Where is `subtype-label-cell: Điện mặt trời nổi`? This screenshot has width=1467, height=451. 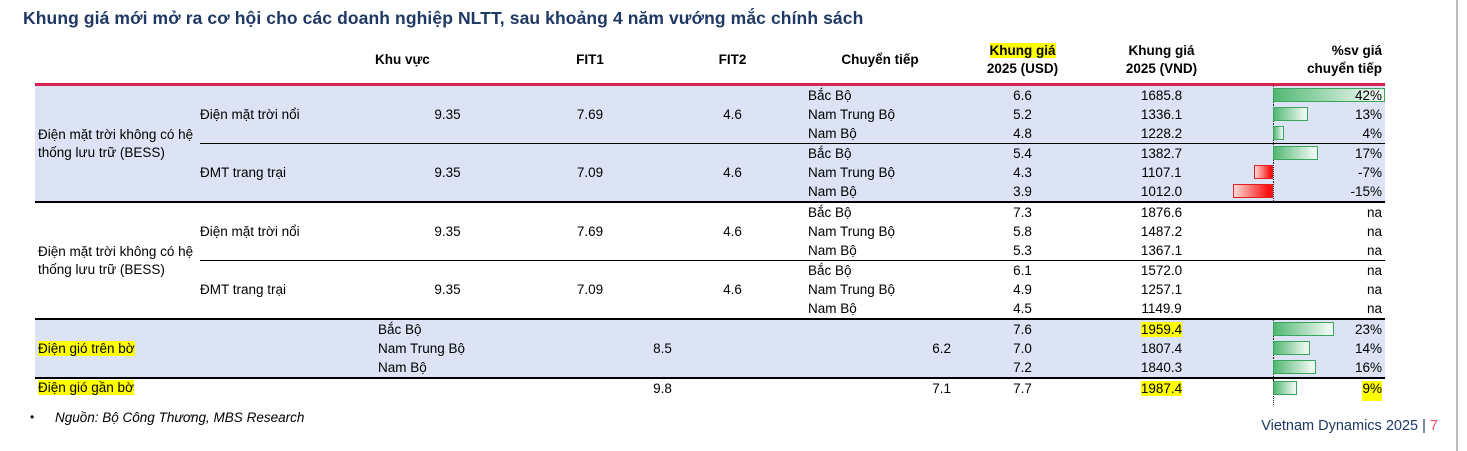
subtype-label-cell: Điện mặt trời nổi is located at coordinates (287, 114).